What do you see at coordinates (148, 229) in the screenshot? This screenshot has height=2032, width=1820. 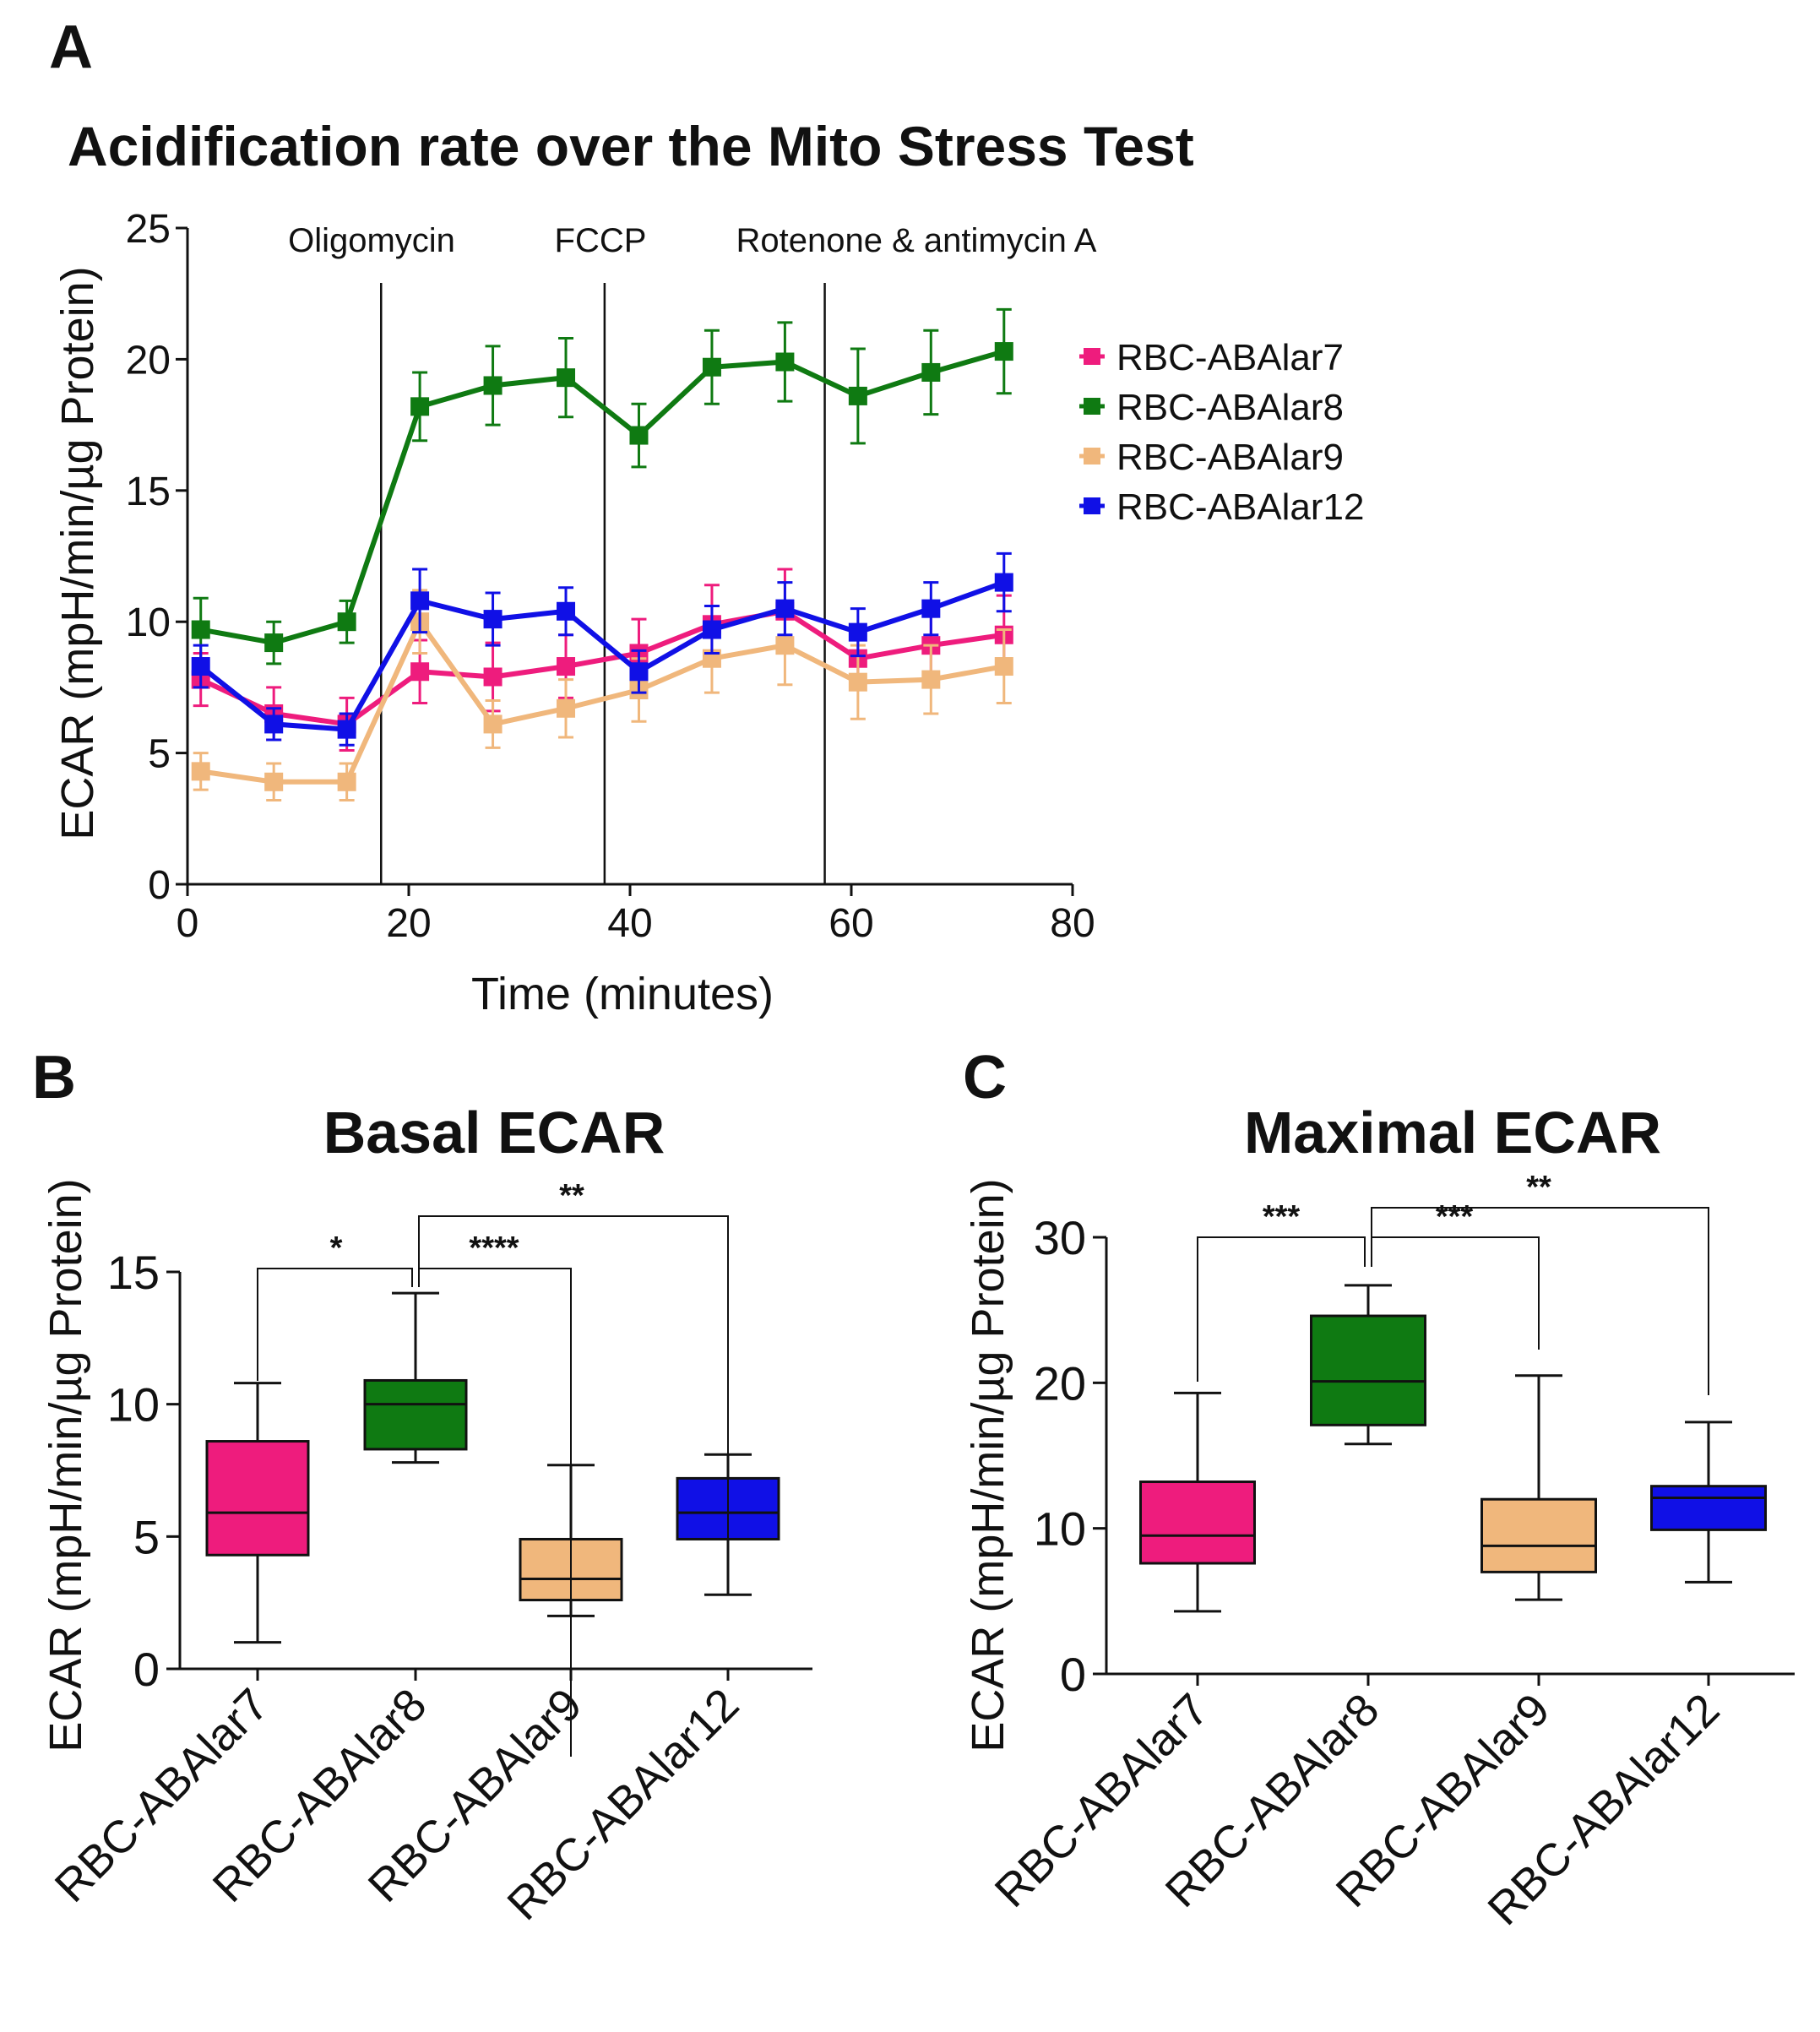 I see `panel-a-y-tick-label: 25` at bounding box center [148, 229].